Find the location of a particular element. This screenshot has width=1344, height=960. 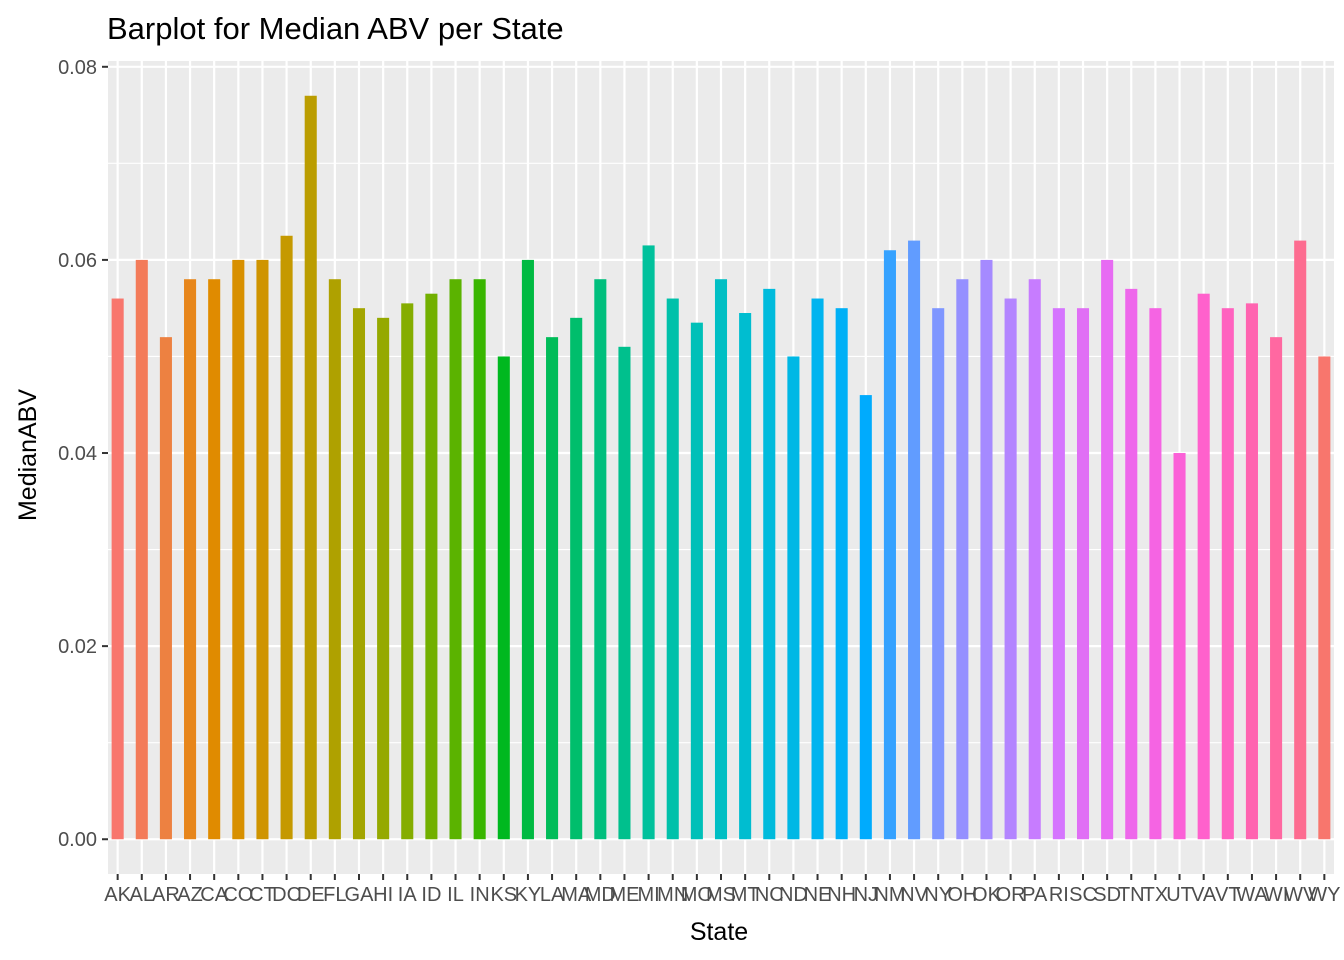

x-tick-label: MN is located at coordinates (672, 895).